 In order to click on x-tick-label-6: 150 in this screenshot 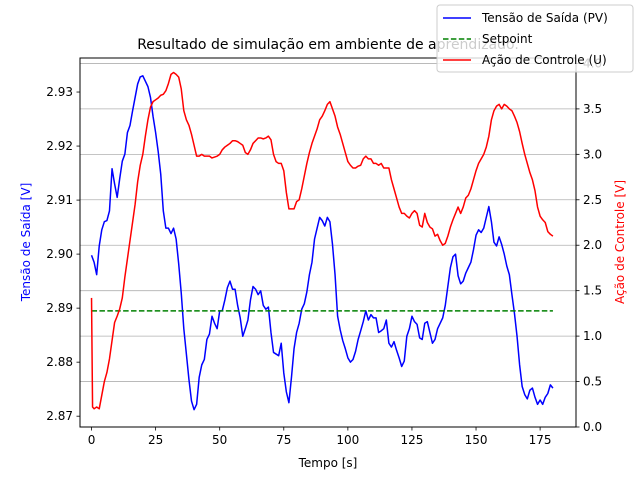, I will do `click(476, 440)`.